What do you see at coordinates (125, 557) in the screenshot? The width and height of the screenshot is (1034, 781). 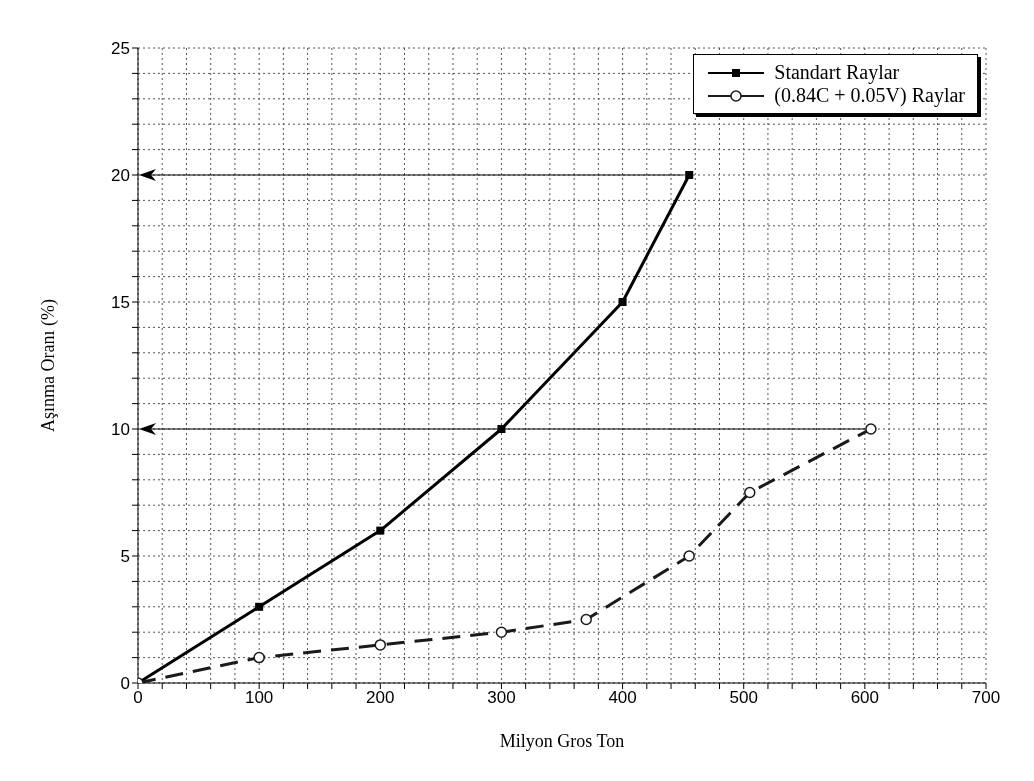 I see `y-tick-label: 5` at bounding box center [125, 557].